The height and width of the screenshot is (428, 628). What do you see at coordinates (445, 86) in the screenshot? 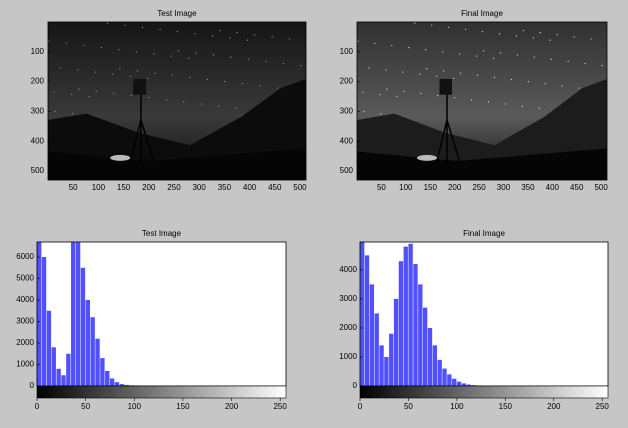
I see `photo-camera` at bounding box center [445, 86].